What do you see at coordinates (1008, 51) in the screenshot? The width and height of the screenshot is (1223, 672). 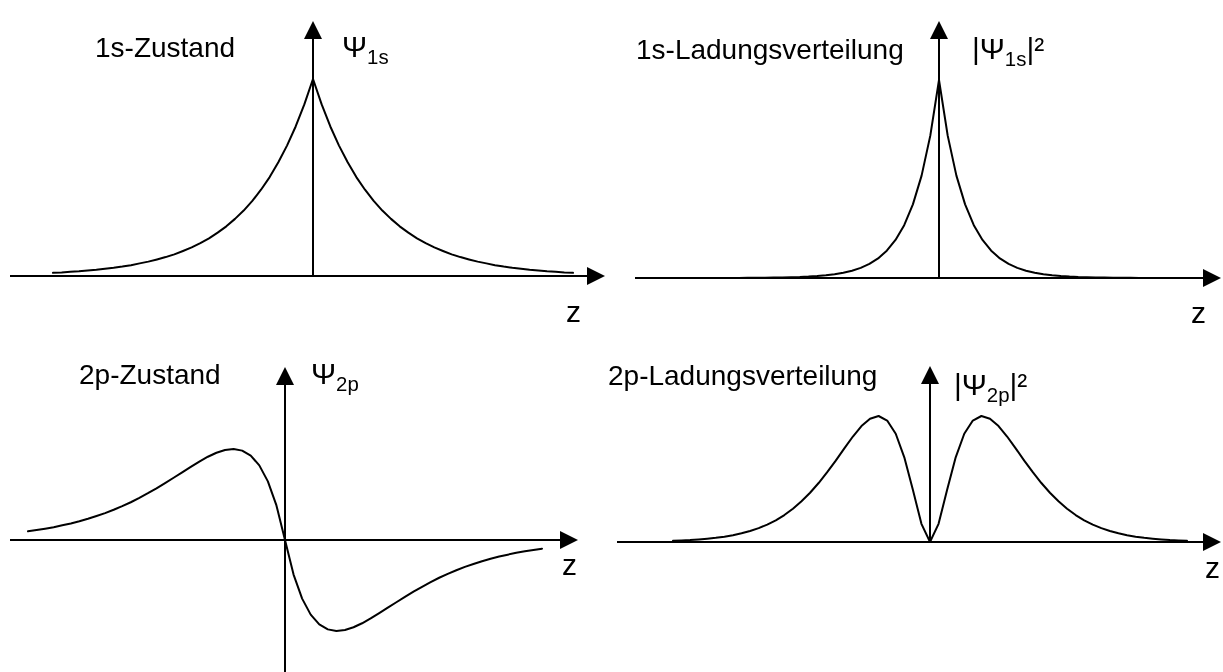 I see `y-axis-title: |Ψ$_{1s}$|²` at bounding box center [1008, 51].